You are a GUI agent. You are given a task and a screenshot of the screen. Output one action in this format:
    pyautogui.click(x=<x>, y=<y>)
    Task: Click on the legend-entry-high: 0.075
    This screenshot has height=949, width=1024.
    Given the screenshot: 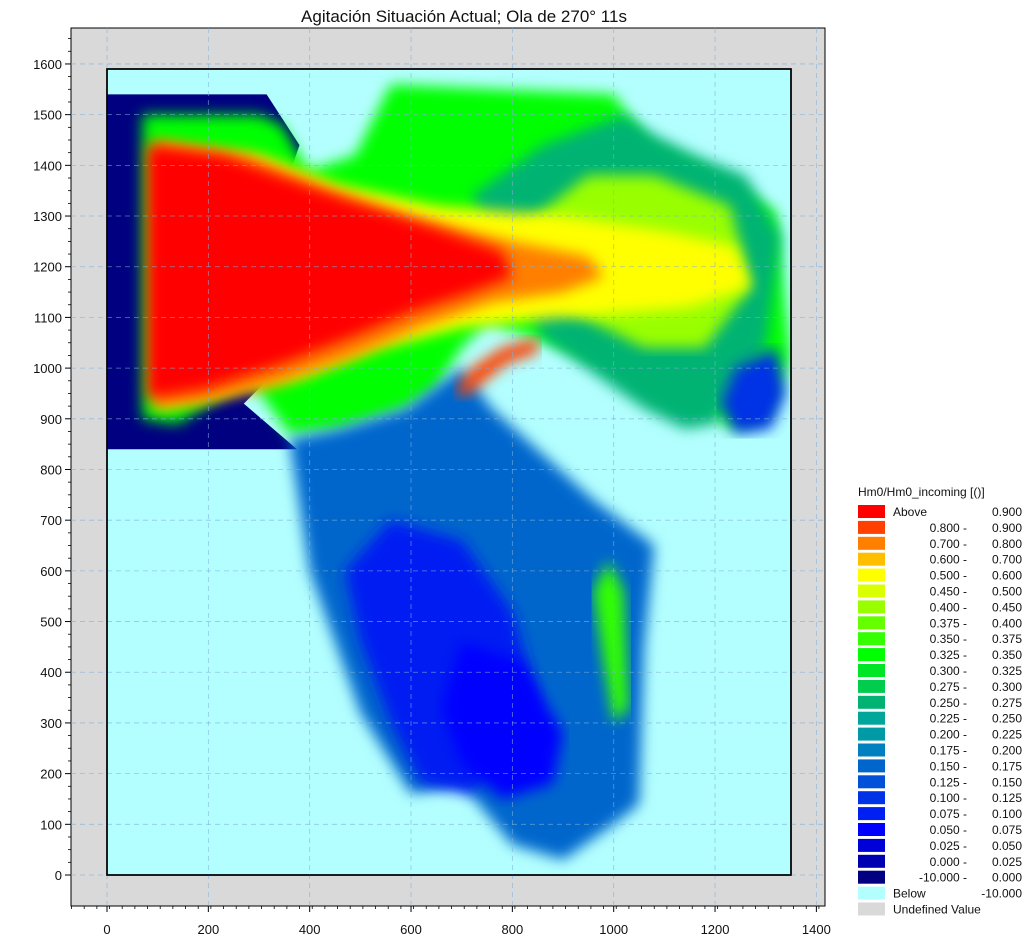 What is the action you would take?
    pyautogui.click(x=1007, y=830)
    